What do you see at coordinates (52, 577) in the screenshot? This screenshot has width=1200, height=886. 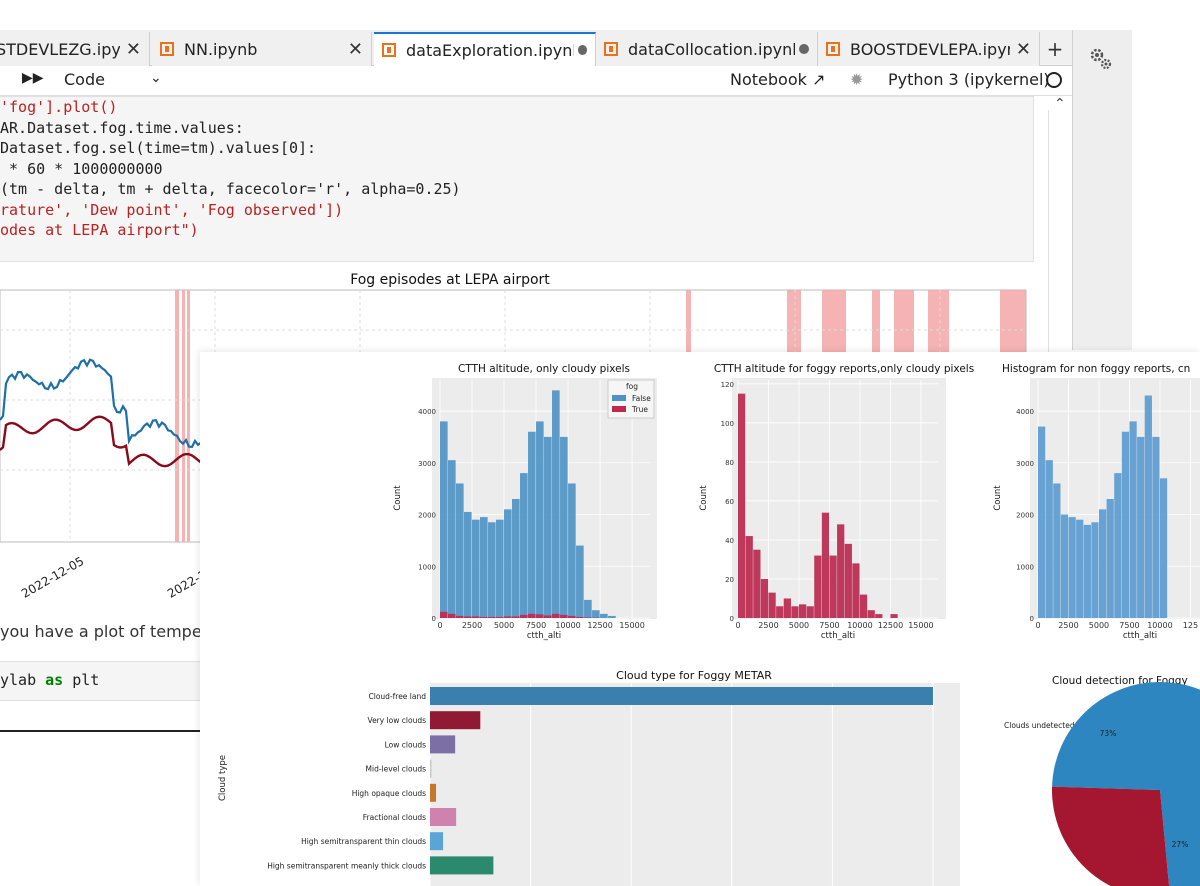 I see `x-tick-label: 2022-12-05` at bounding box center [52, 577].